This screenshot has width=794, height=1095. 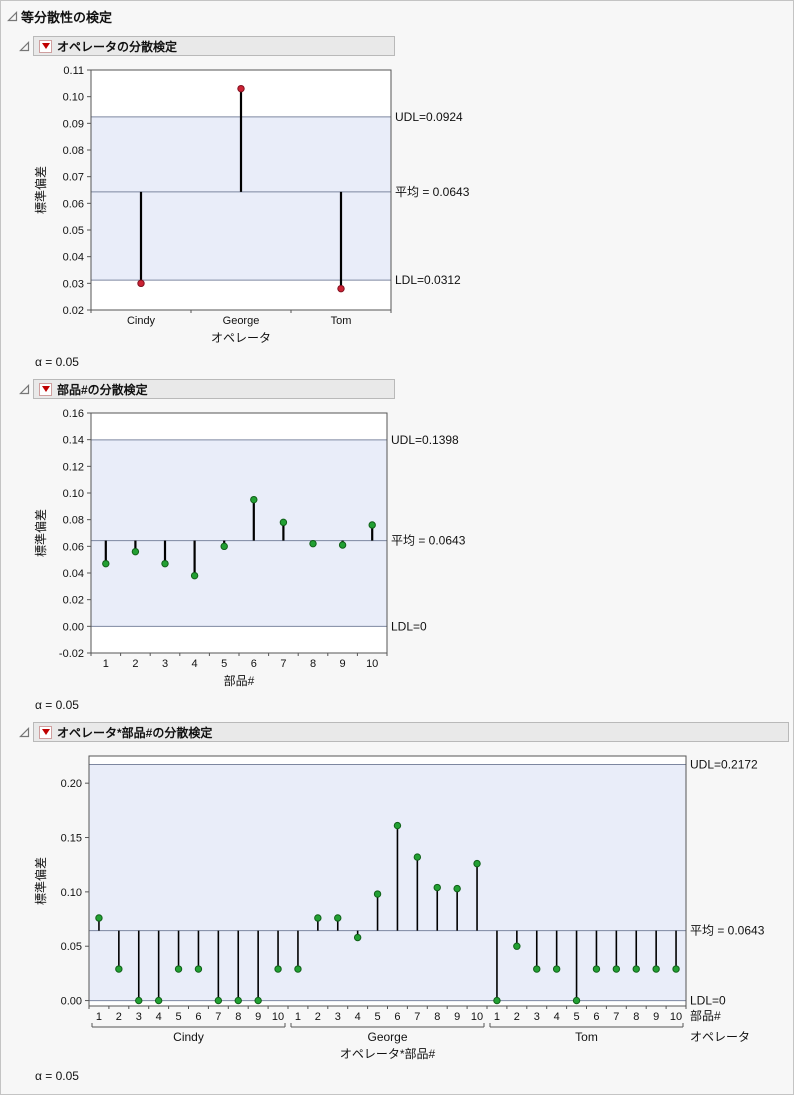 I want to click on outline-root-header: 等分散性の検定, so click(x=398, y=16).